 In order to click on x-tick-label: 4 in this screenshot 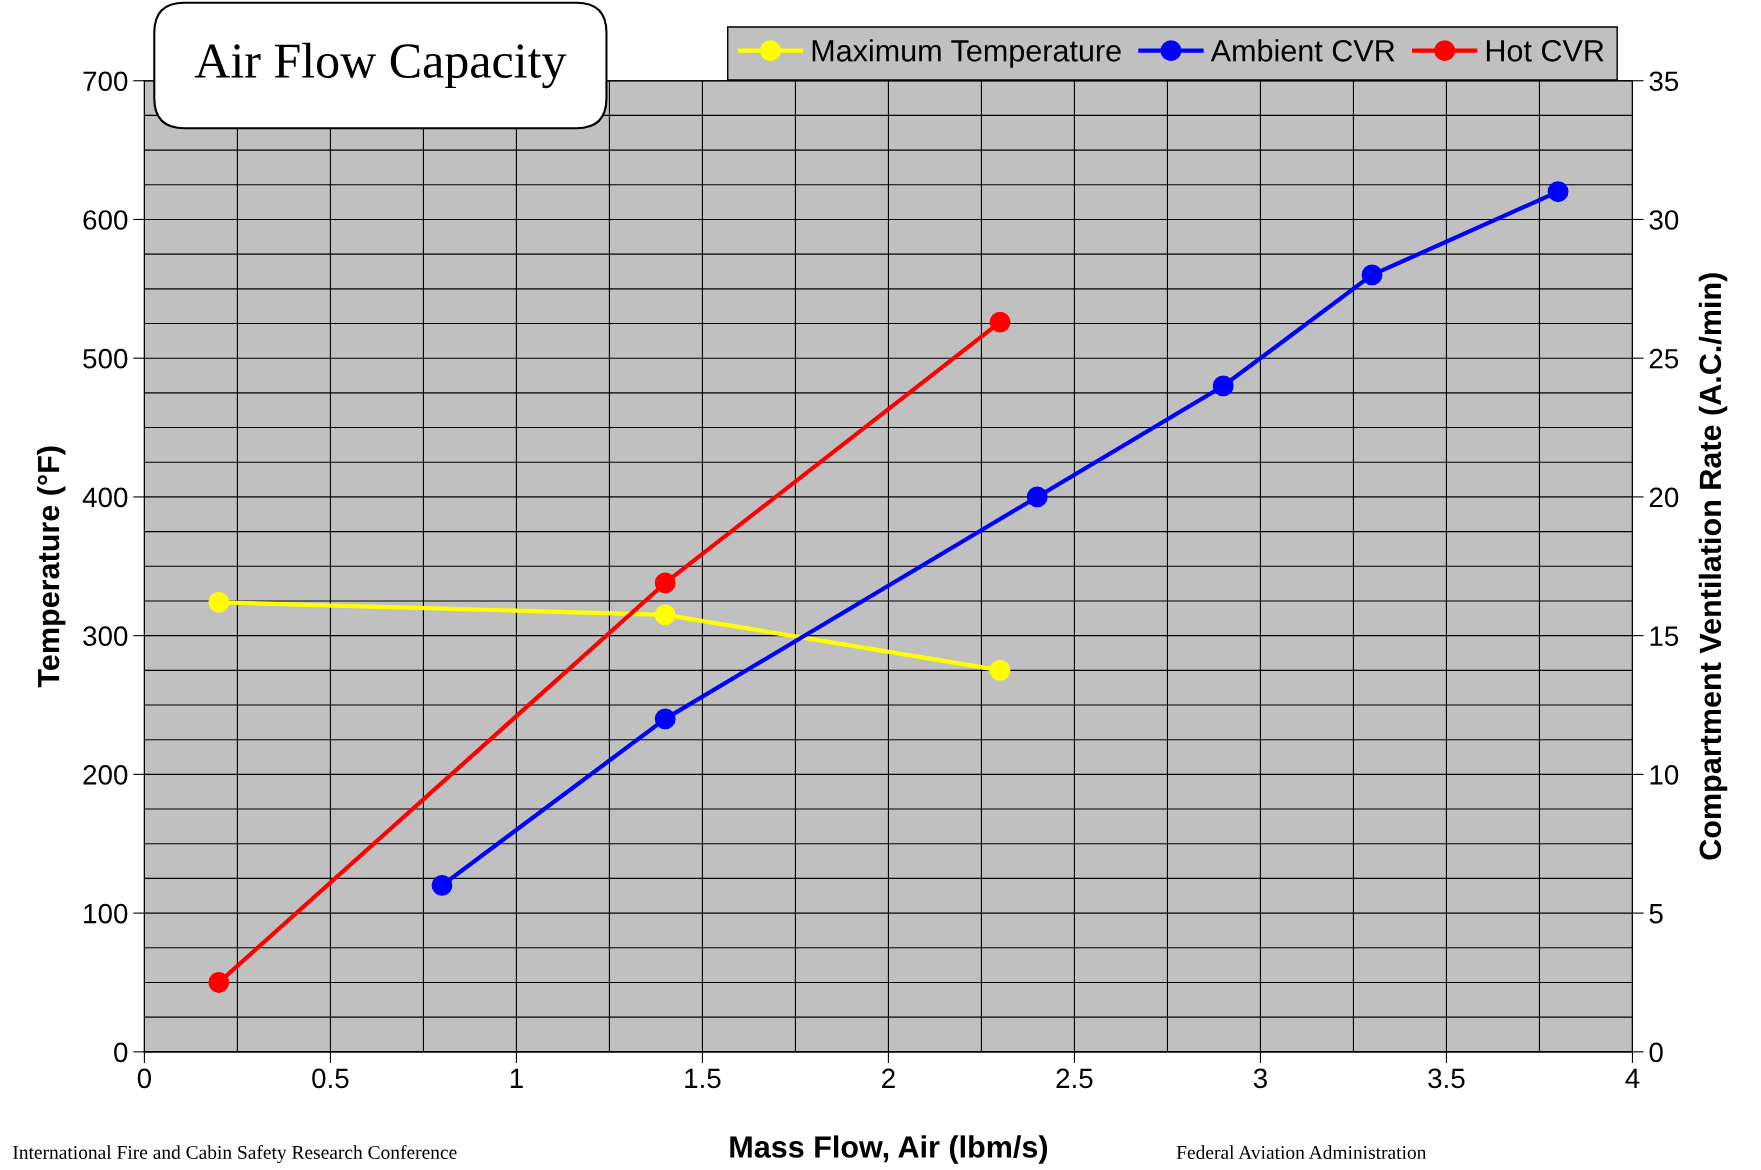, I will do `click(1632, 1078)`.